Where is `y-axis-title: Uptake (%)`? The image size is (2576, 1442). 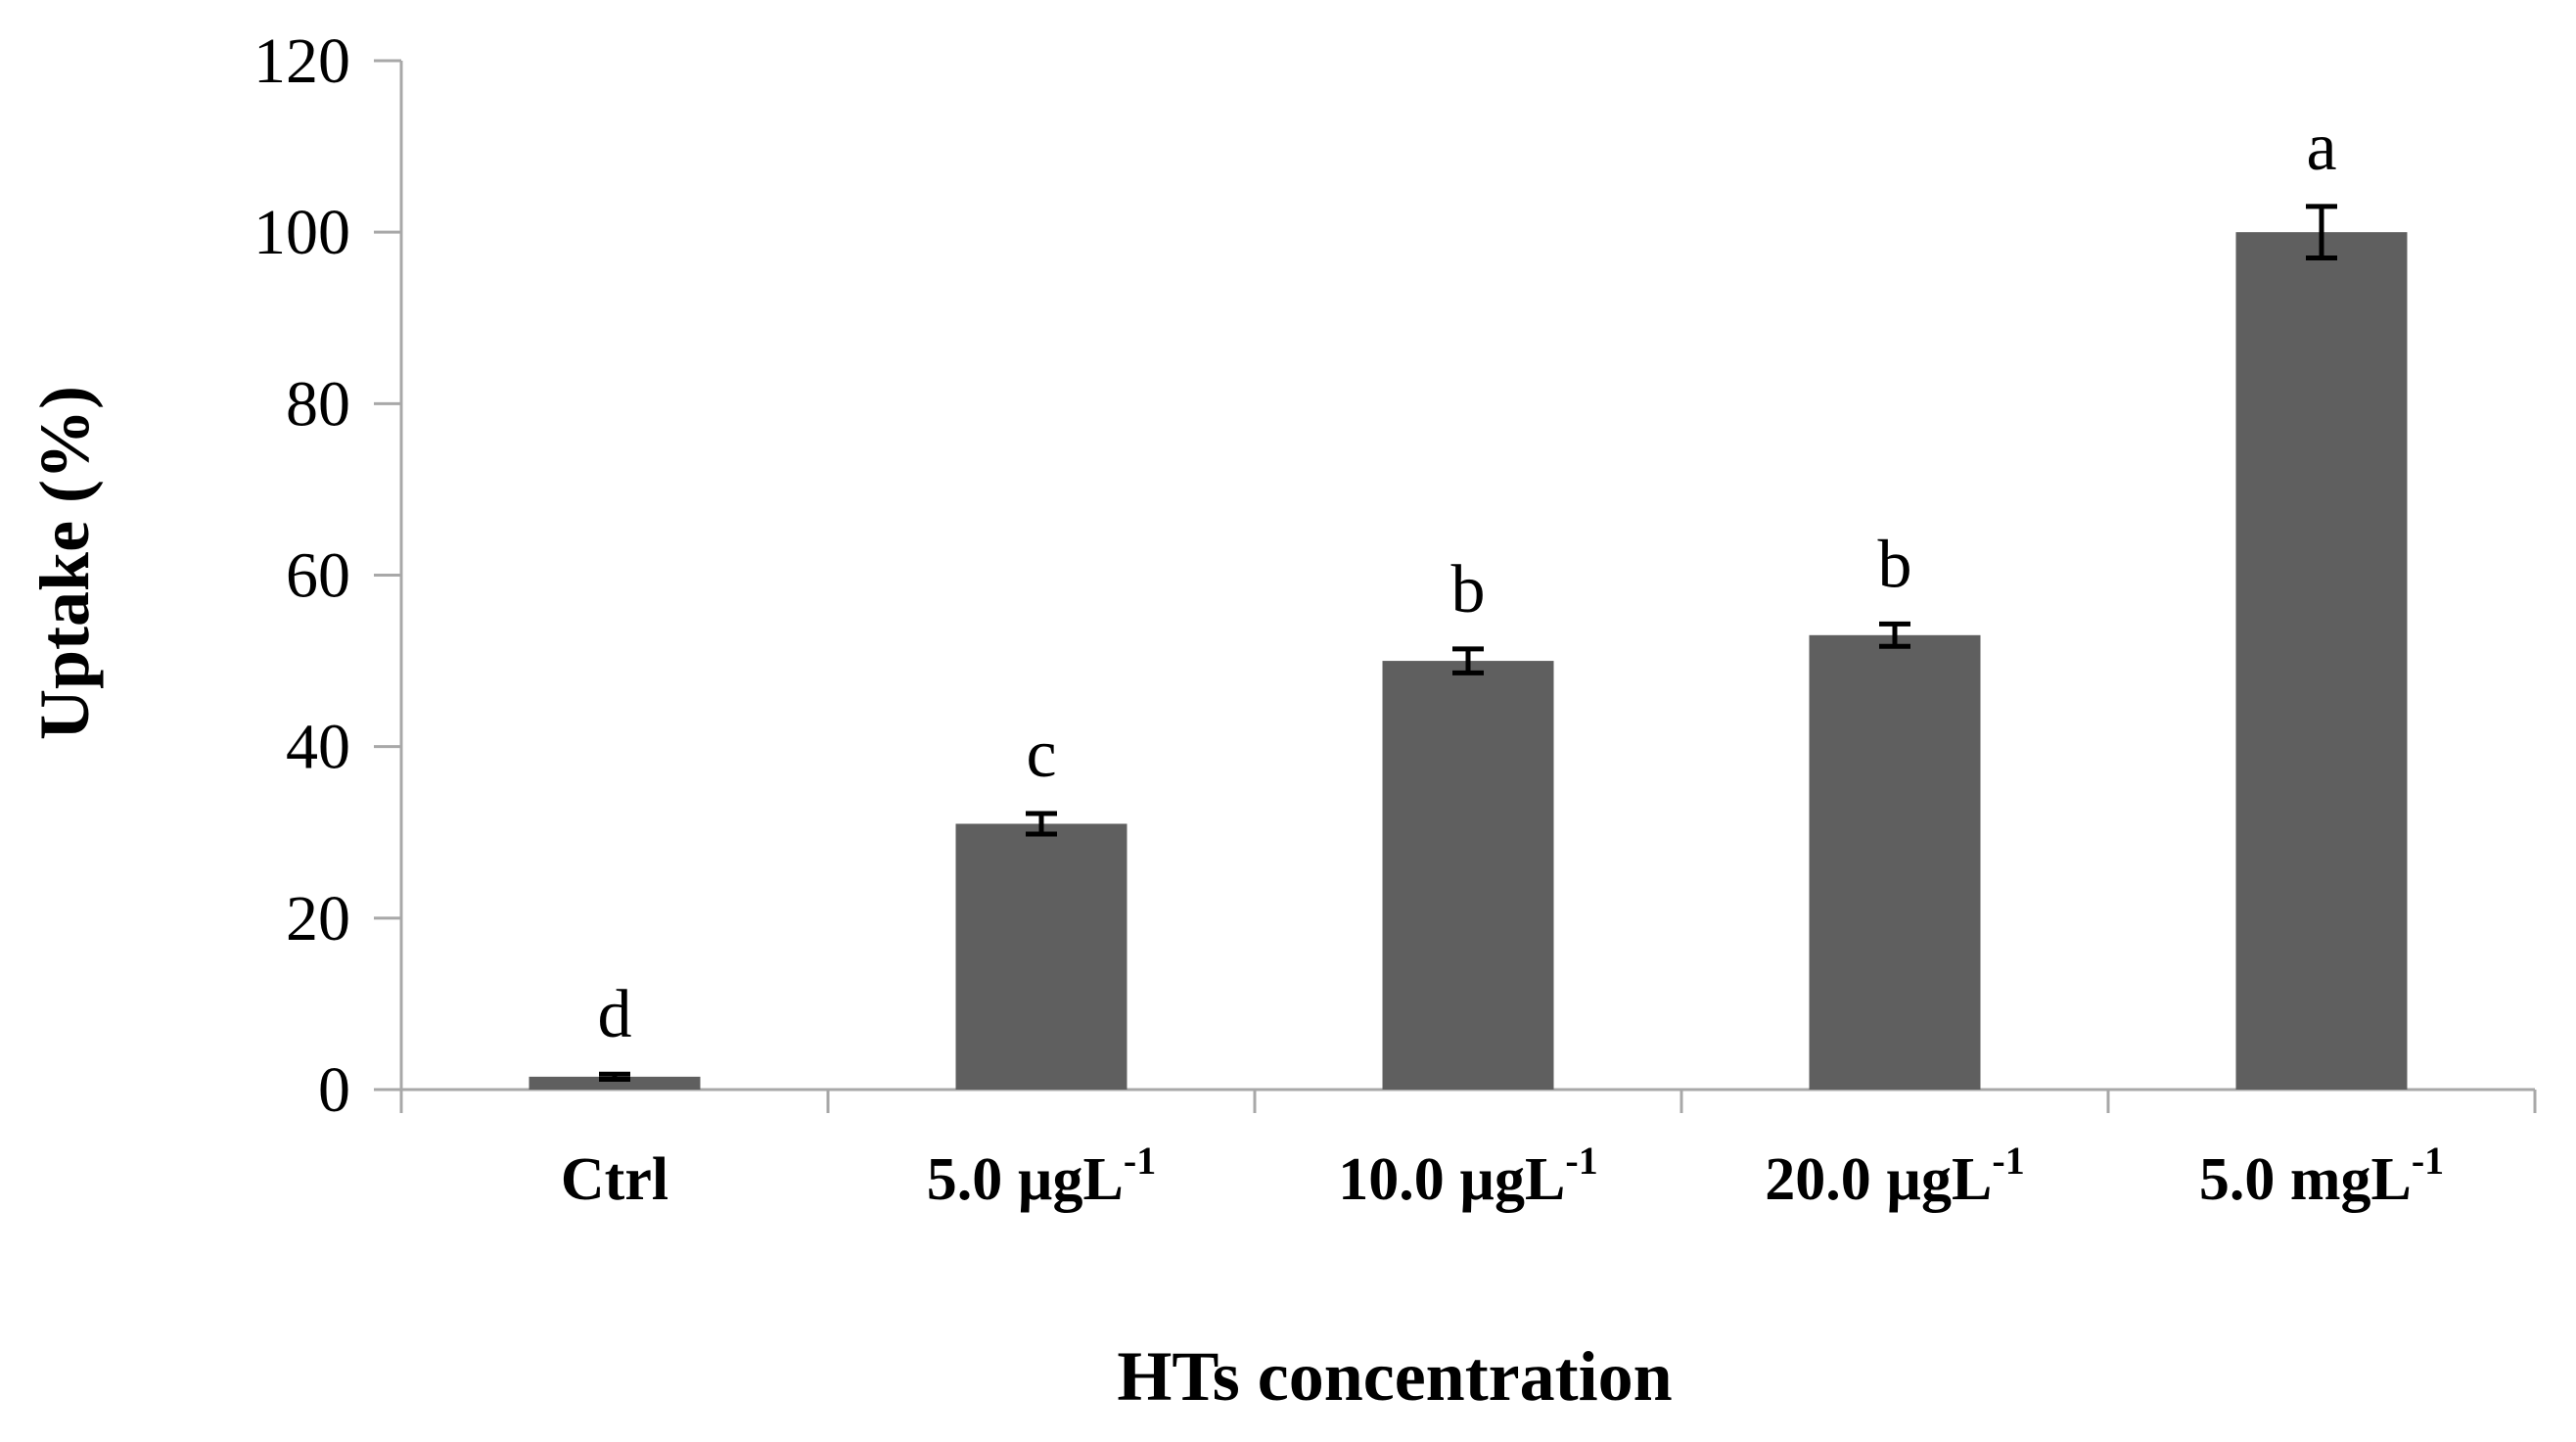 y-axis-title: Uptake (%) is located at coordinates (64, 563).